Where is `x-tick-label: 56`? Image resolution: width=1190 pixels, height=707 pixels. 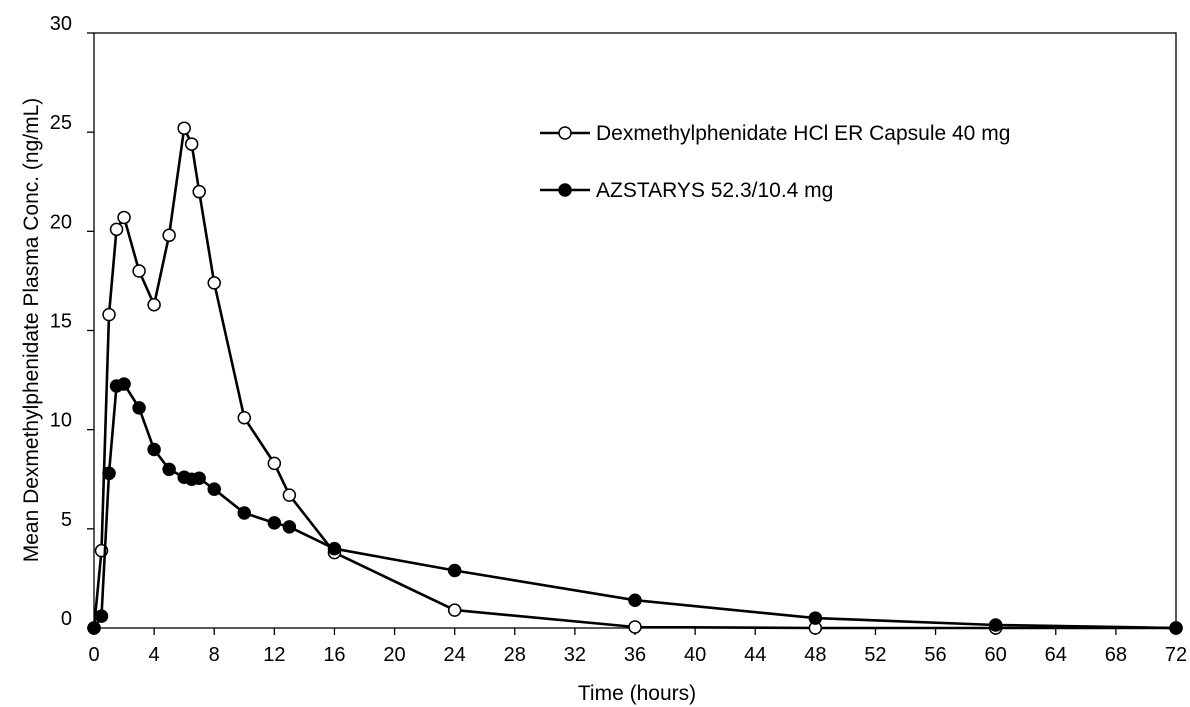
x-tick-label: 56 is located at coordinates (935, 655).